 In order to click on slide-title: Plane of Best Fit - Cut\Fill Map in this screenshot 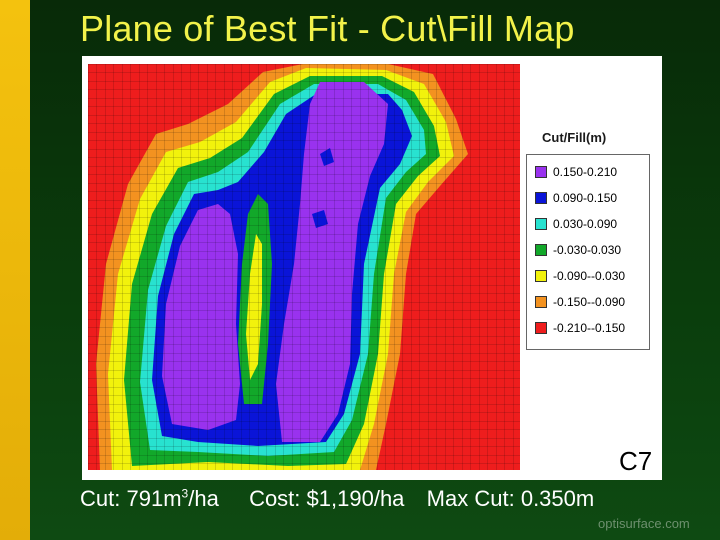, I will do `click(327, 28)`.